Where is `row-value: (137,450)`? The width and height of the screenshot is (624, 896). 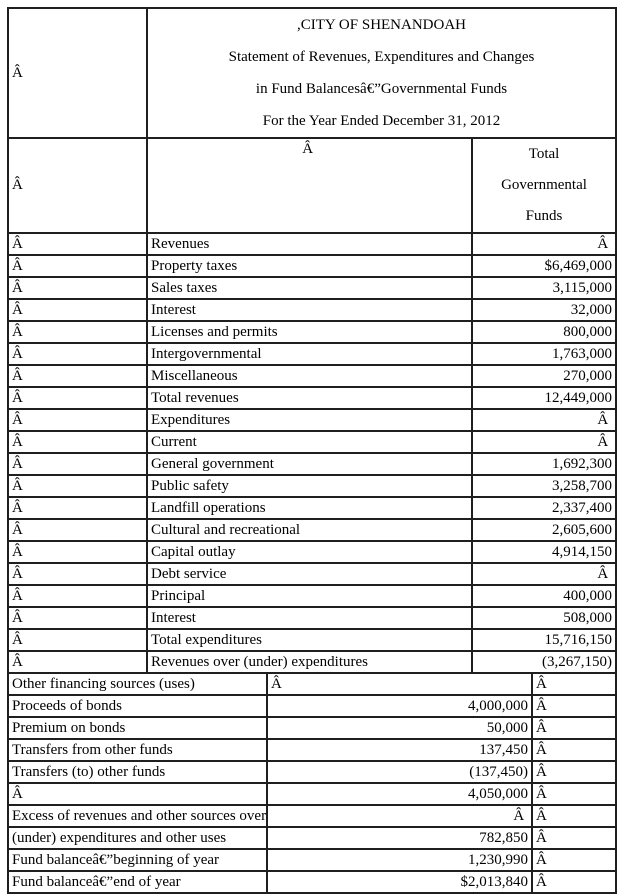
row-value: (137,450) is located at coordinates (399, 772).